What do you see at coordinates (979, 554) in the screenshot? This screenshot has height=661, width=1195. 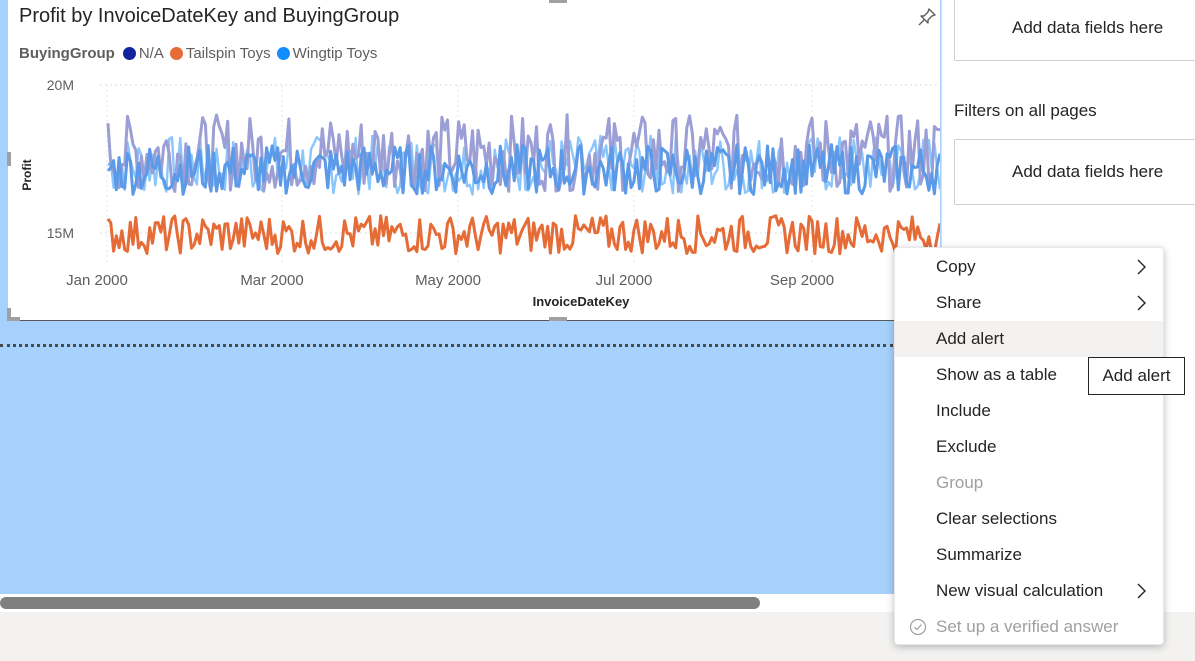 I see `menu-item-label: Summarize` at bounding box center [979, 554].